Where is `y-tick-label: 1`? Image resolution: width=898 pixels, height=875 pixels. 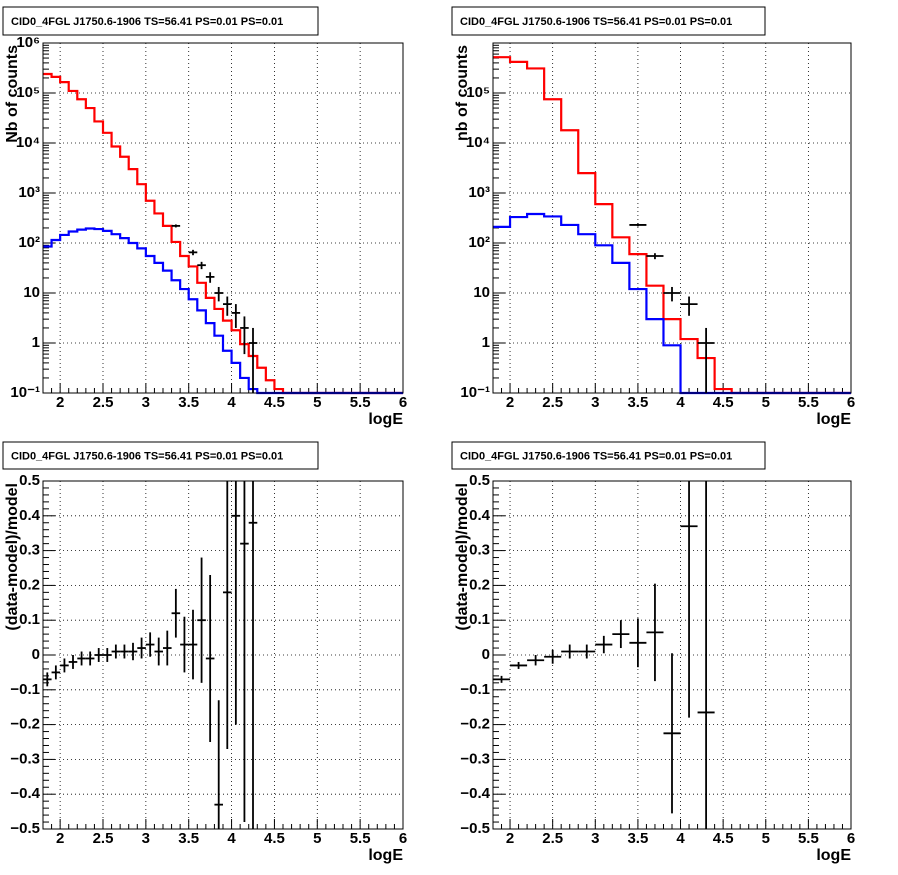
y-tick-label: 1 is located at coordinates (36, 342).